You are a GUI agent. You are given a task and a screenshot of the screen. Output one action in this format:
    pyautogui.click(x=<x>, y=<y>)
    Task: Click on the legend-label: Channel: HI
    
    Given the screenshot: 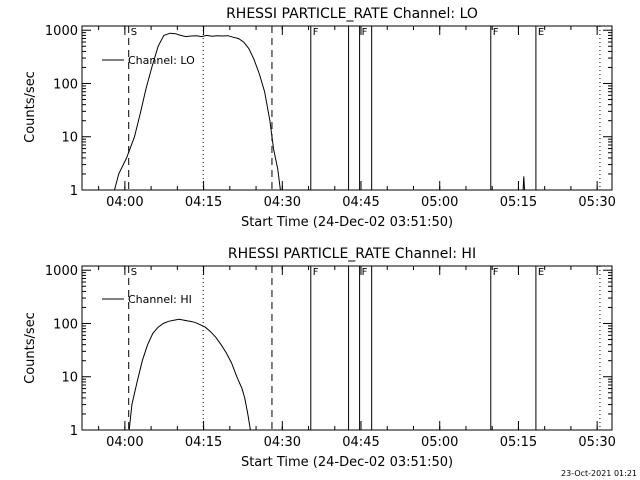 What is the action you would take?
    pyautogui.click(x=160, y=299)
    